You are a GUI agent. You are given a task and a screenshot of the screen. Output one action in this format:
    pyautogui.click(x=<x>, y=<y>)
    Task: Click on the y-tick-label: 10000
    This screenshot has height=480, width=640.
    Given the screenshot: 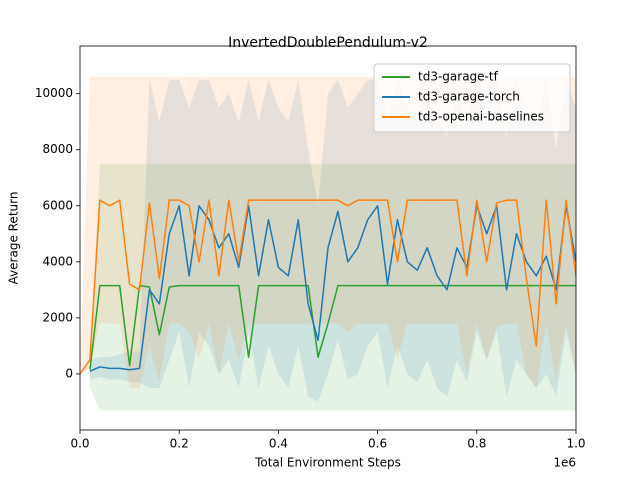 What is the action you would take?
    pyautogui.click(x=54, y=93)
    